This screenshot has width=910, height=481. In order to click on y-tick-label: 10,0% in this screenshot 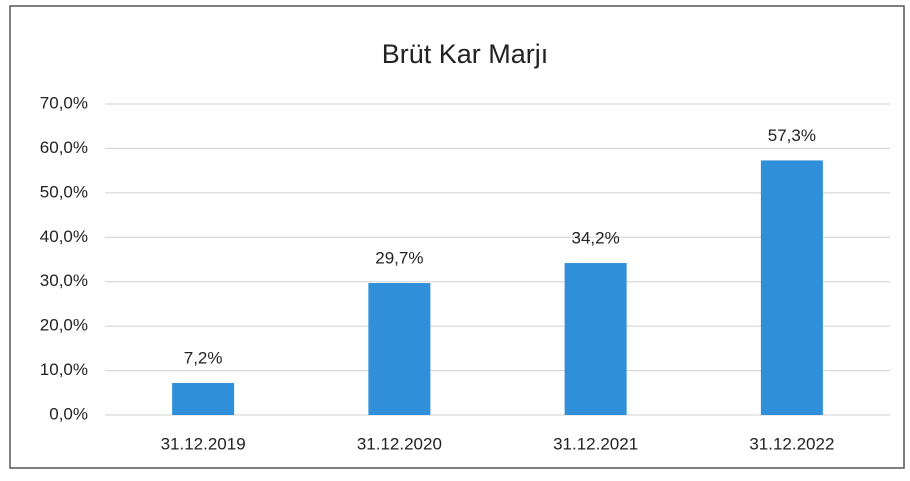, I will do `click(64, 369)`.